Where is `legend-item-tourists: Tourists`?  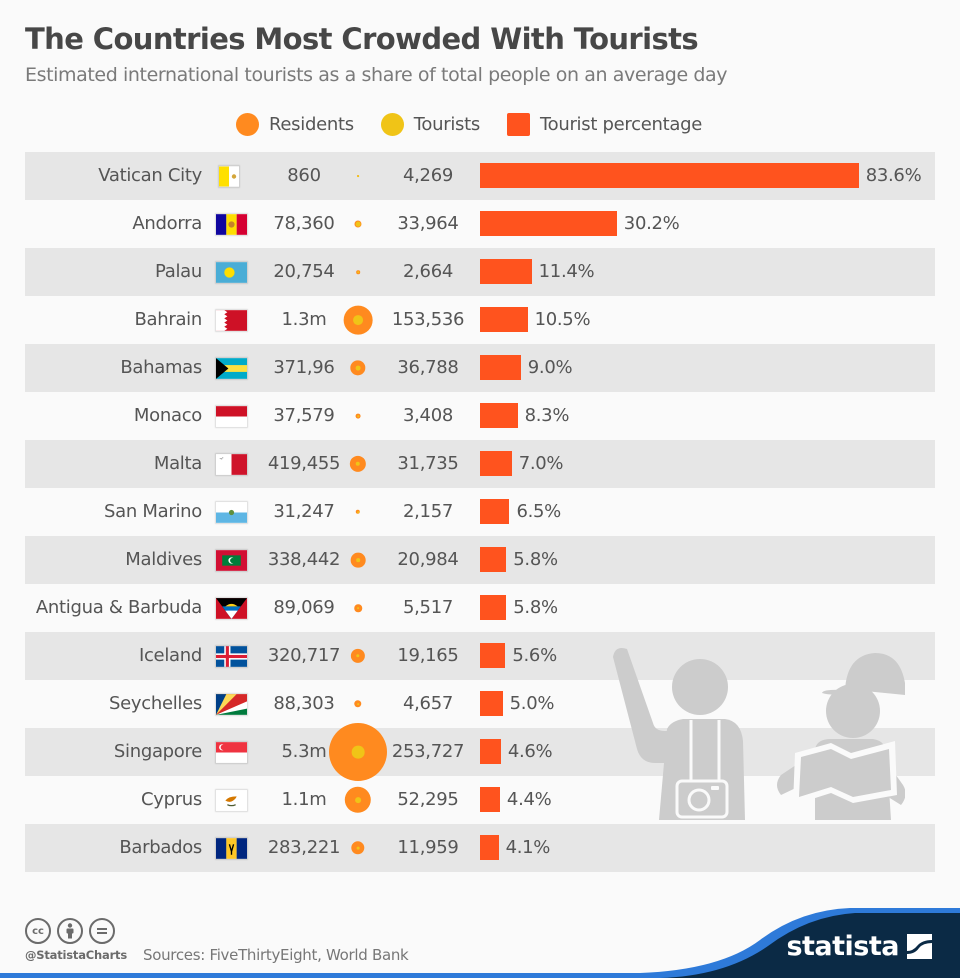
legend-item-tourists: Tourists is located at coordinates (430, 124).